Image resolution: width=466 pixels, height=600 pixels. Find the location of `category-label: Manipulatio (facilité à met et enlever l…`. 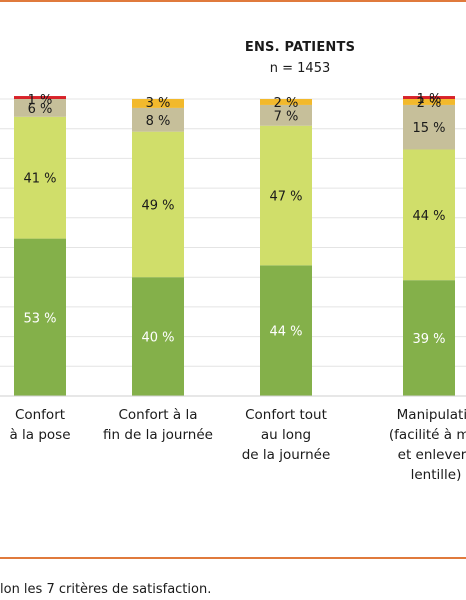

category-label: Manipulatio (facilité à met et enlever l… is located at coordinates (427, 445).